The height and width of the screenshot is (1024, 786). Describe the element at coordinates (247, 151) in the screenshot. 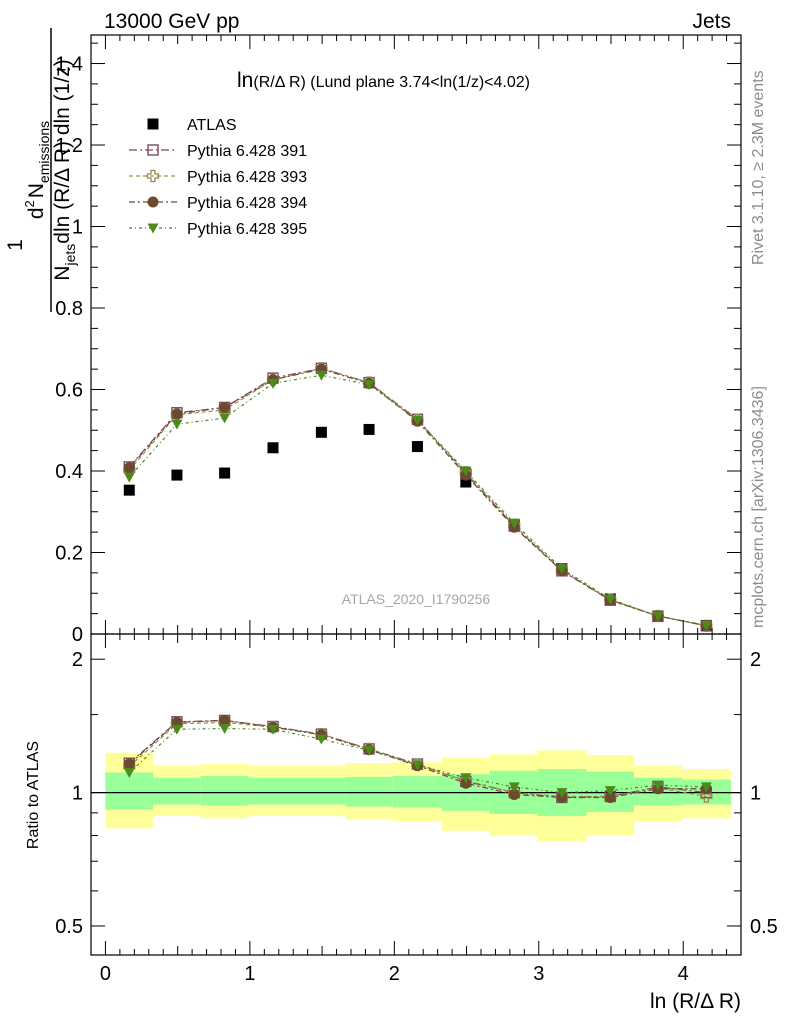

I see `legend-label-p391: Pythia 6.428 391` at that location.